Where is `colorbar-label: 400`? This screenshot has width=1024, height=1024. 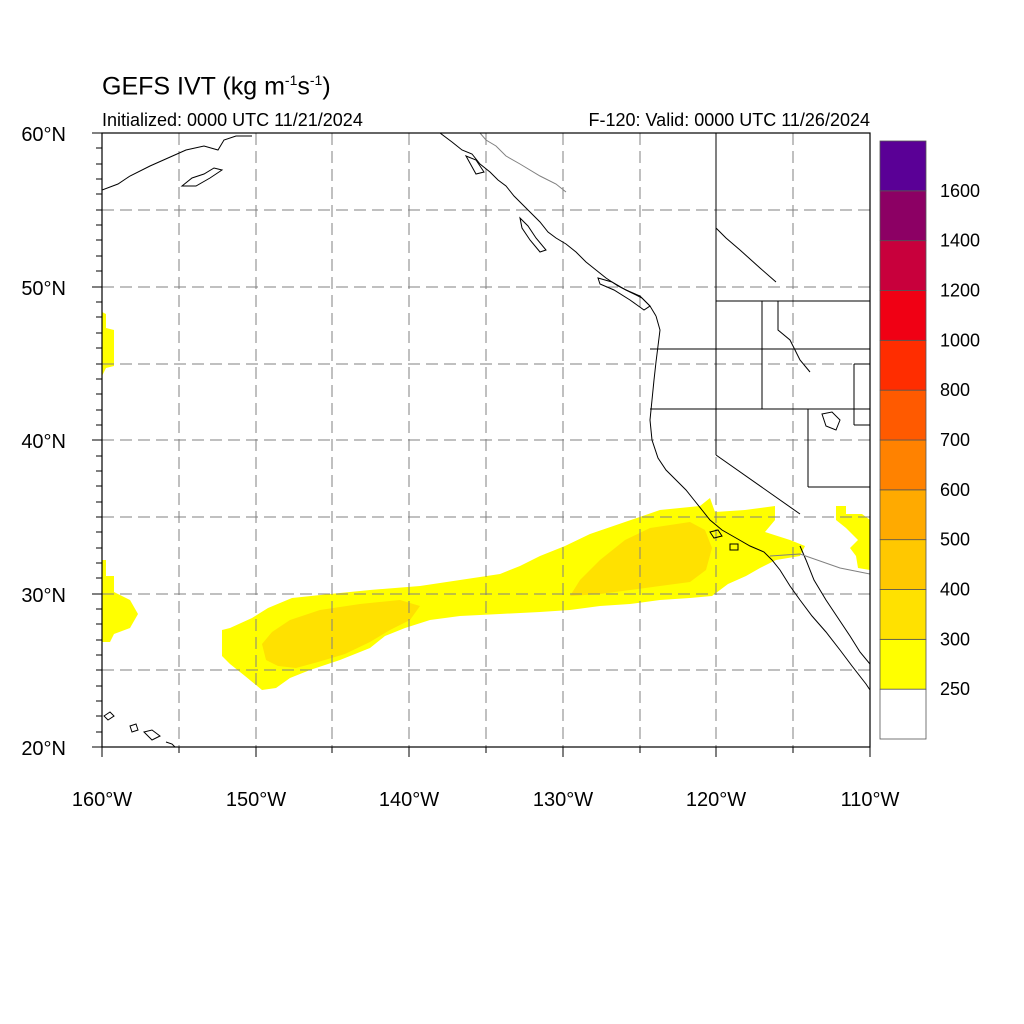 colorbar-label: 400 is located at coordinates (955, 590).